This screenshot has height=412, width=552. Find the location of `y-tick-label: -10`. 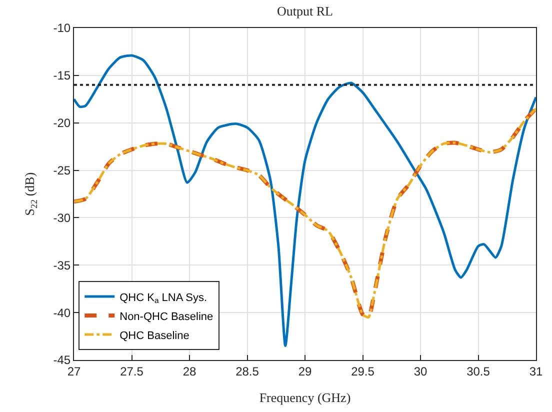

y-tick-label: -10 is located at coordinates (62, 28).